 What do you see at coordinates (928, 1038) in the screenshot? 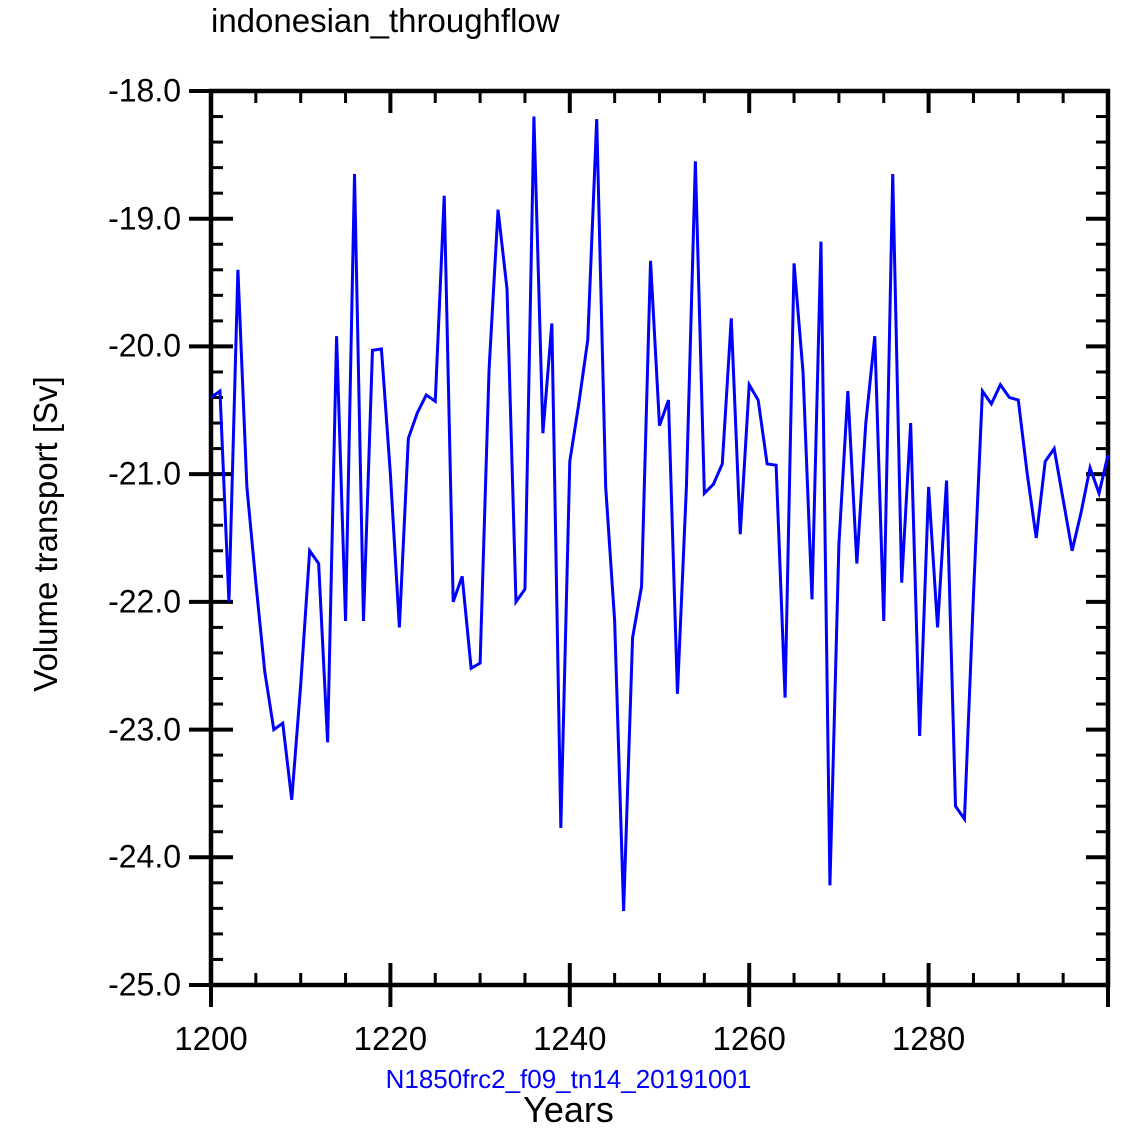
I see `x-tick-label: 1280` at bounding box center [928, 1038].